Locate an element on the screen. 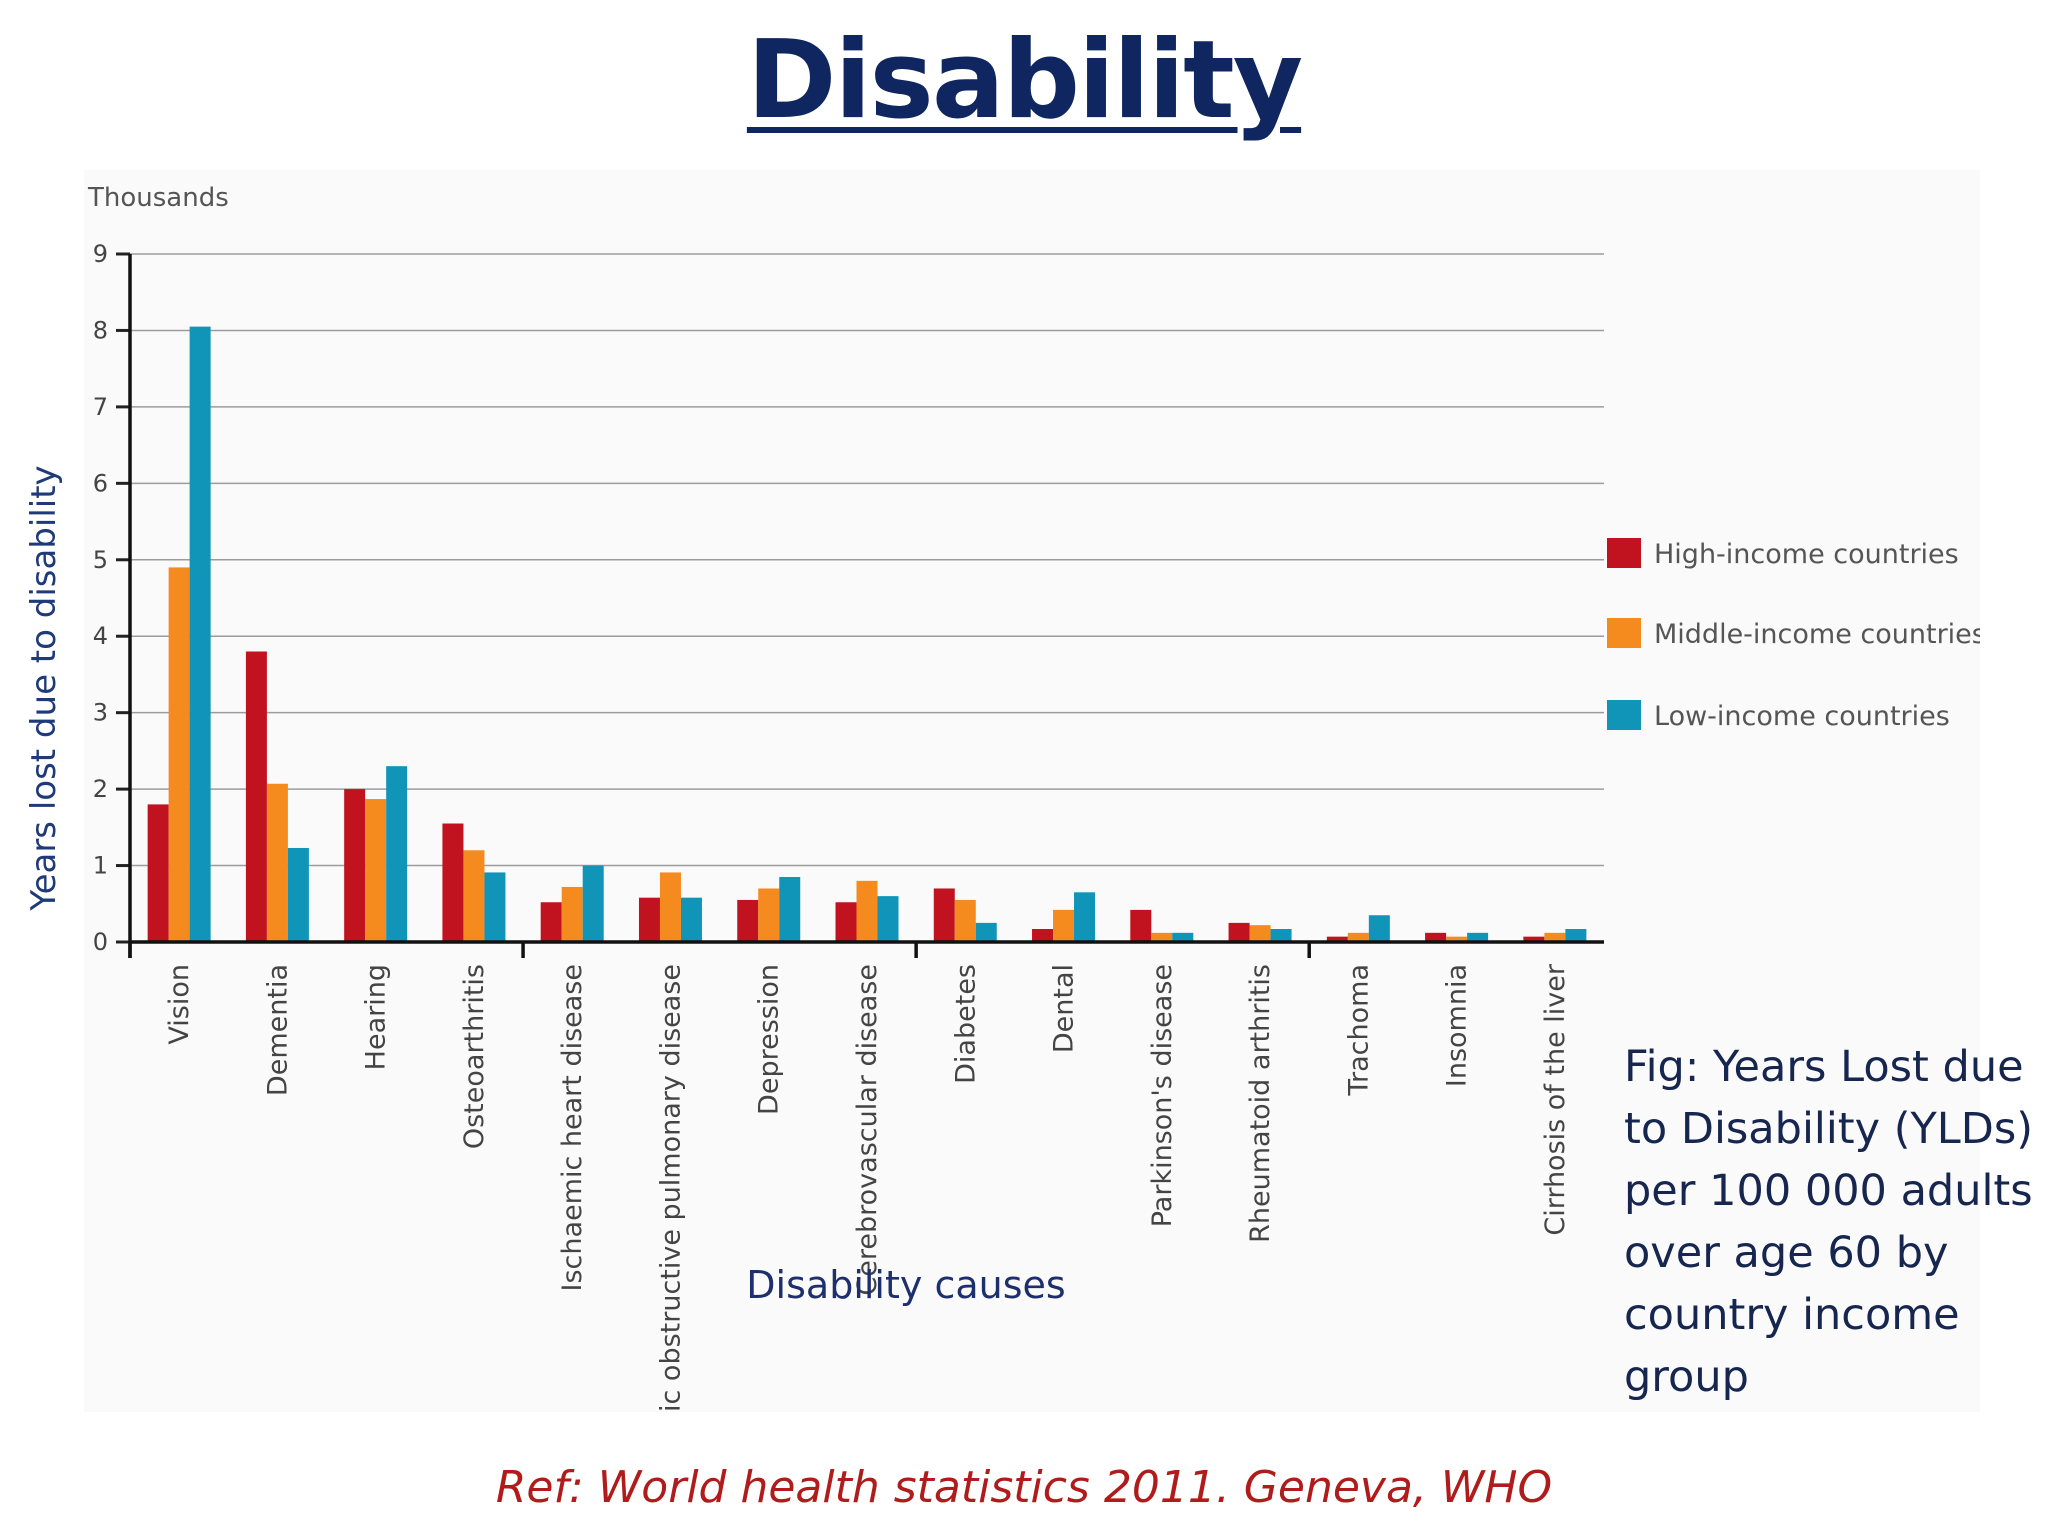 The width and height of the screenshot is (2048, 1536). x-category-label: Diabetes is located at coordinates (965, 1024).